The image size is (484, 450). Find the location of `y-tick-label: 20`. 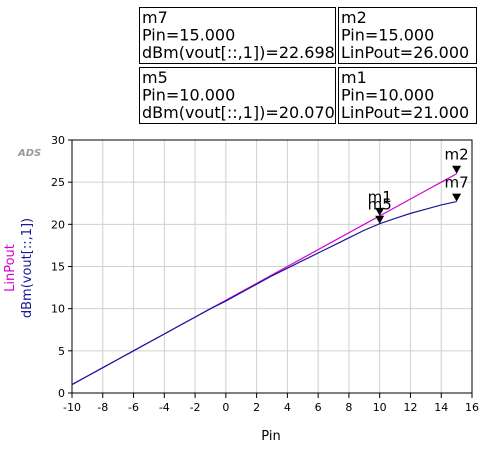

y-tick-label: 20 is located at coordinates (58, 224).